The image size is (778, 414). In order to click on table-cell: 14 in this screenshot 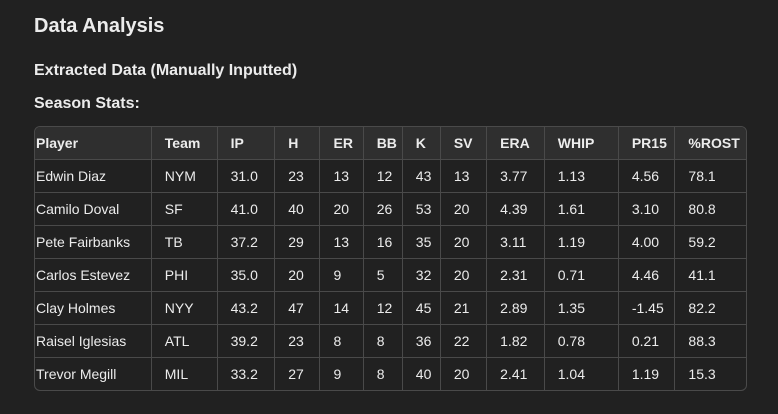, I will do `click(341, 308)`.